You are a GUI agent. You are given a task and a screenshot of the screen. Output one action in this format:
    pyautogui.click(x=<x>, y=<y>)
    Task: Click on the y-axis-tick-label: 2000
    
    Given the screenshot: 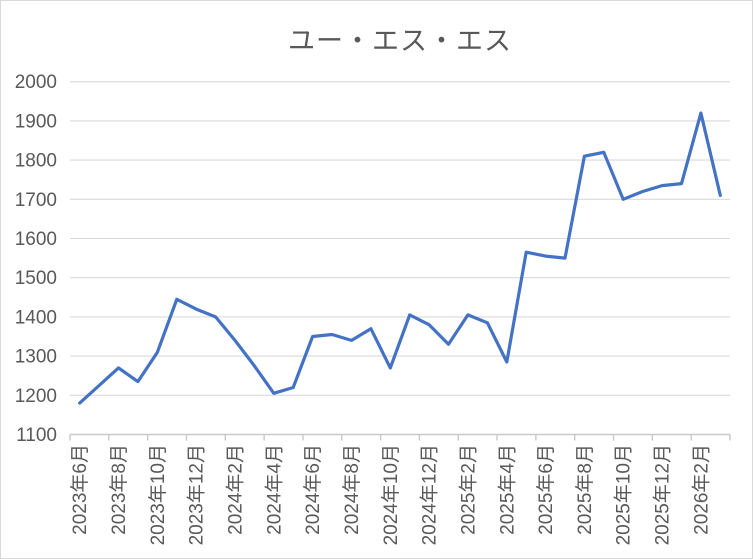 What is the action you would take?
    pyautogui.click(x=36, y=82)
    